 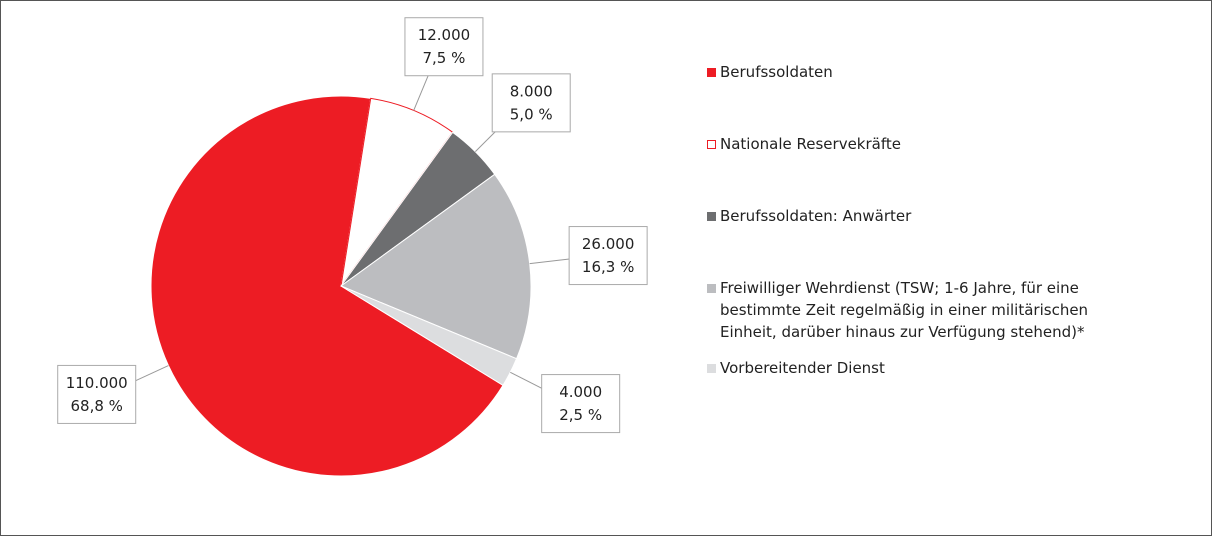 I want to click on legend-label: Nationale Reservekräfte, so click(x=810, y=144).